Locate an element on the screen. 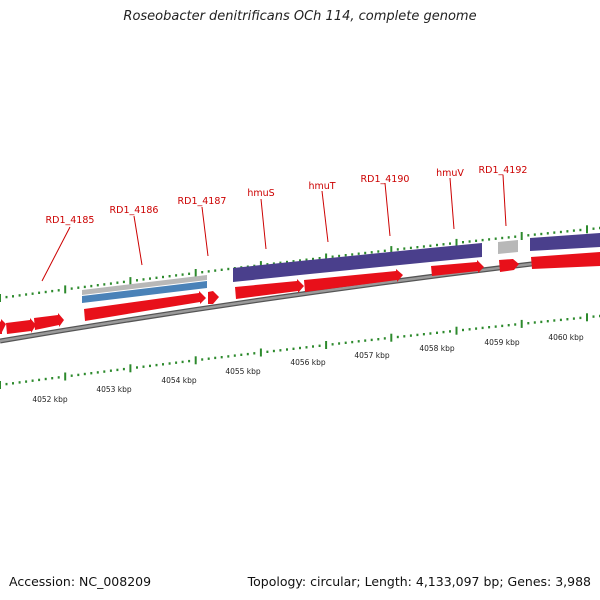  kbp-label: 4052 kbp is located at coordinates (50, 399).